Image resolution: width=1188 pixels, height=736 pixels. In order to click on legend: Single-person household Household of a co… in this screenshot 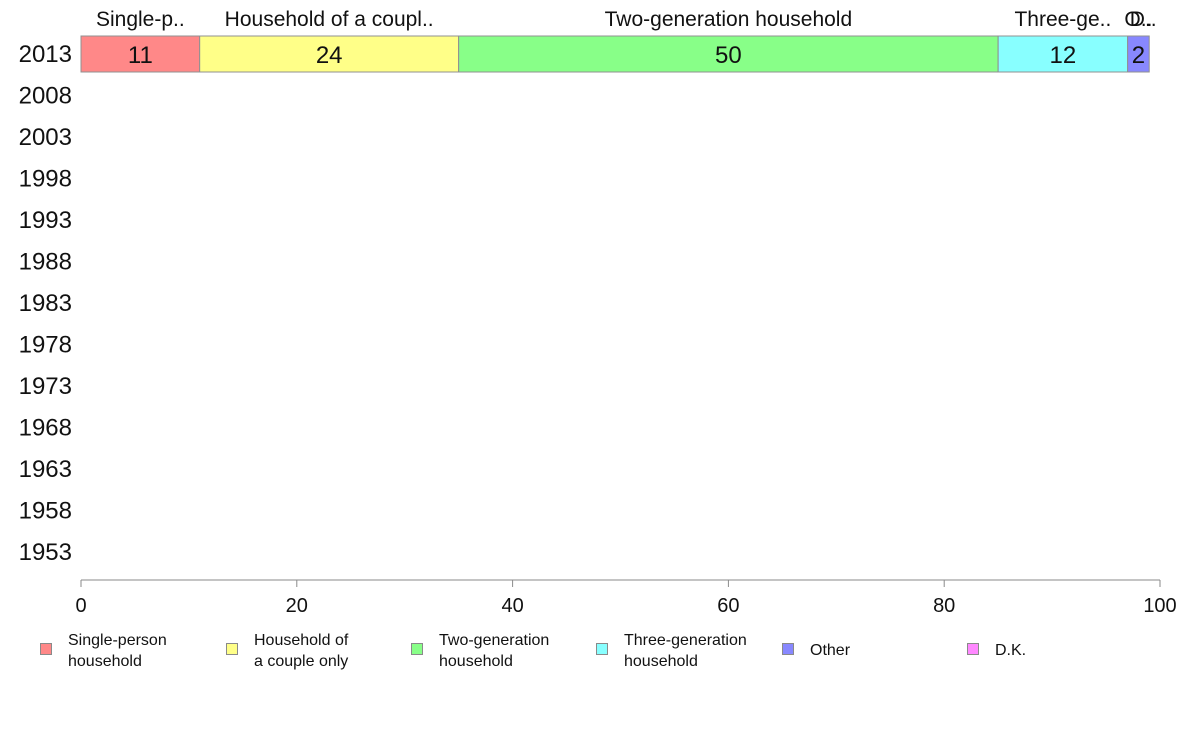, I will do `click(610, 655)`.